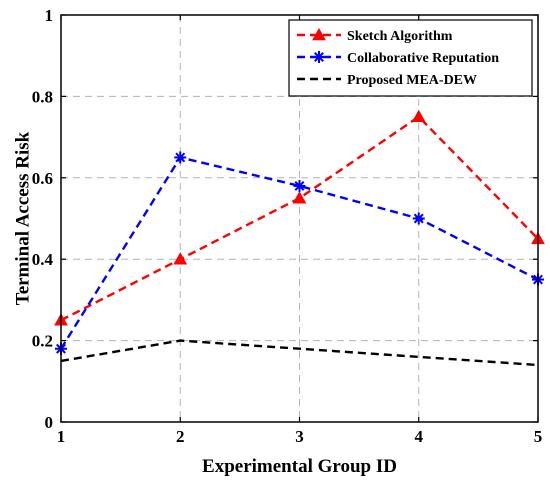 The height and width of the screenshot is (481, 550). What do you see at coordinates (423, 58) in the screenshot?
I see `legend-label: Collaborative Reputation` at bounding box center [423, 58].